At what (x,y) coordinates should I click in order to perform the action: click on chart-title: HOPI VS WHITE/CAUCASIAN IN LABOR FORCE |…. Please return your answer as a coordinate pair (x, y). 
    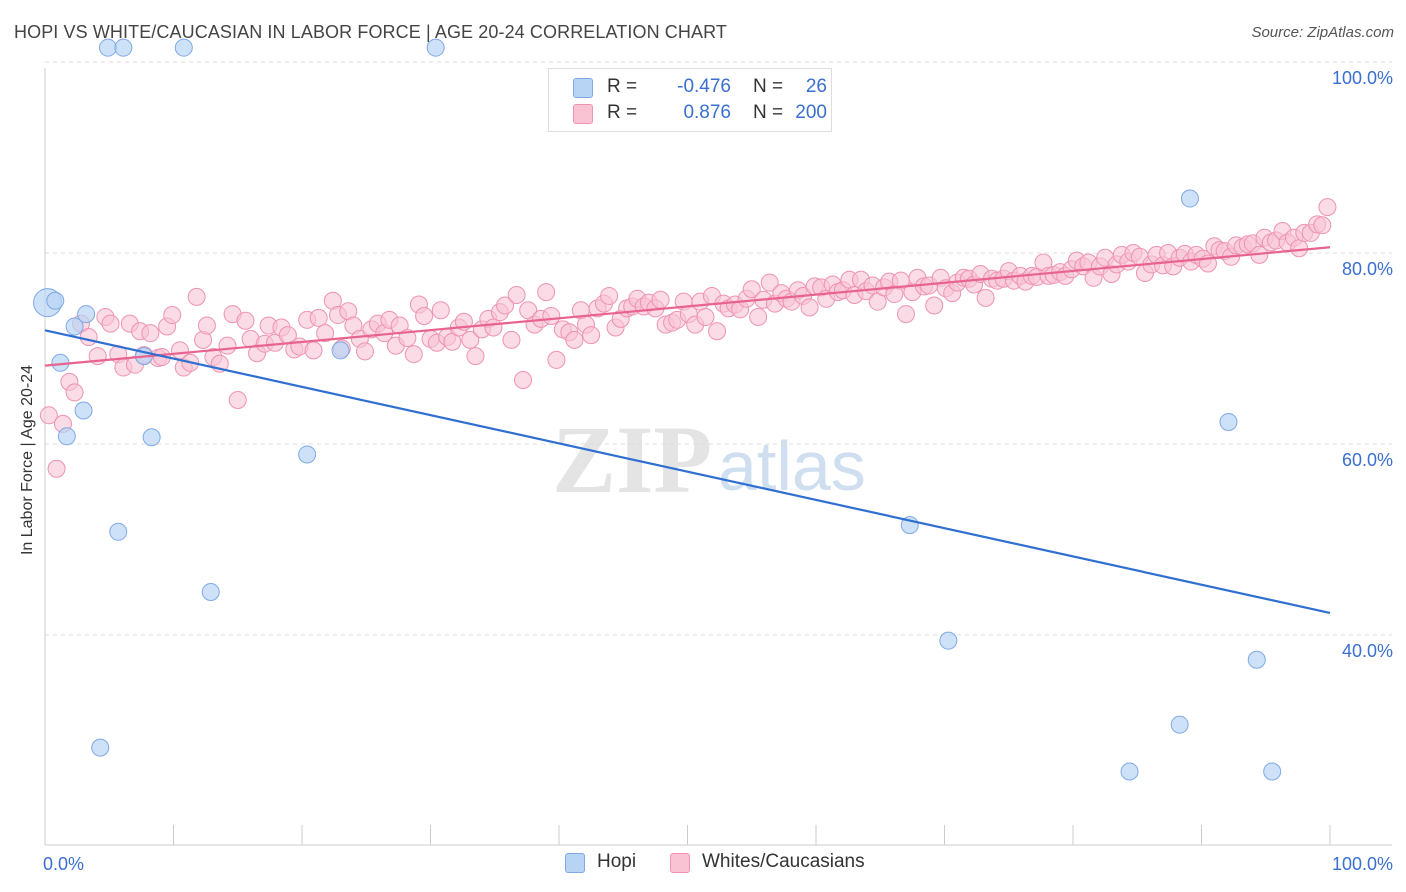
    Looking at the image, I should click on (370, 32).